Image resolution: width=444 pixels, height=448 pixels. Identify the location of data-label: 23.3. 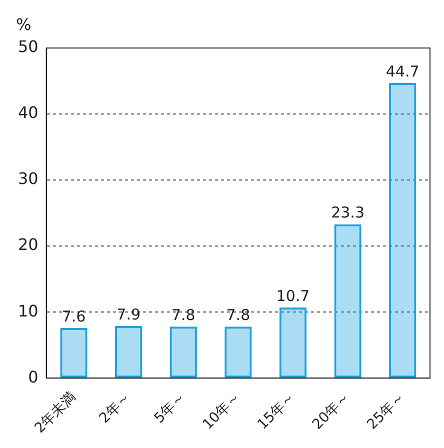
(347, 213).